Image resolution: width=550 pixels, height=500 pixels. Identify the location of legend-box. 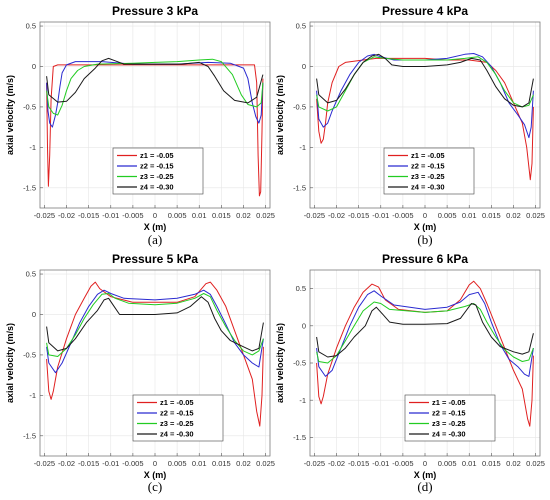
(178, 418).